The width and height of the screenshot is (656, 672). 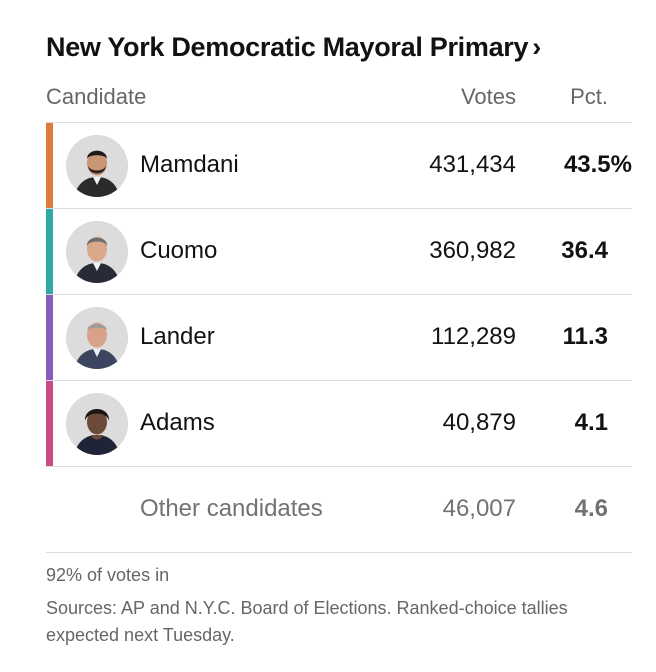 I want to click on table-row: Adams 40,879 4.1, so click(x=339, y=424).